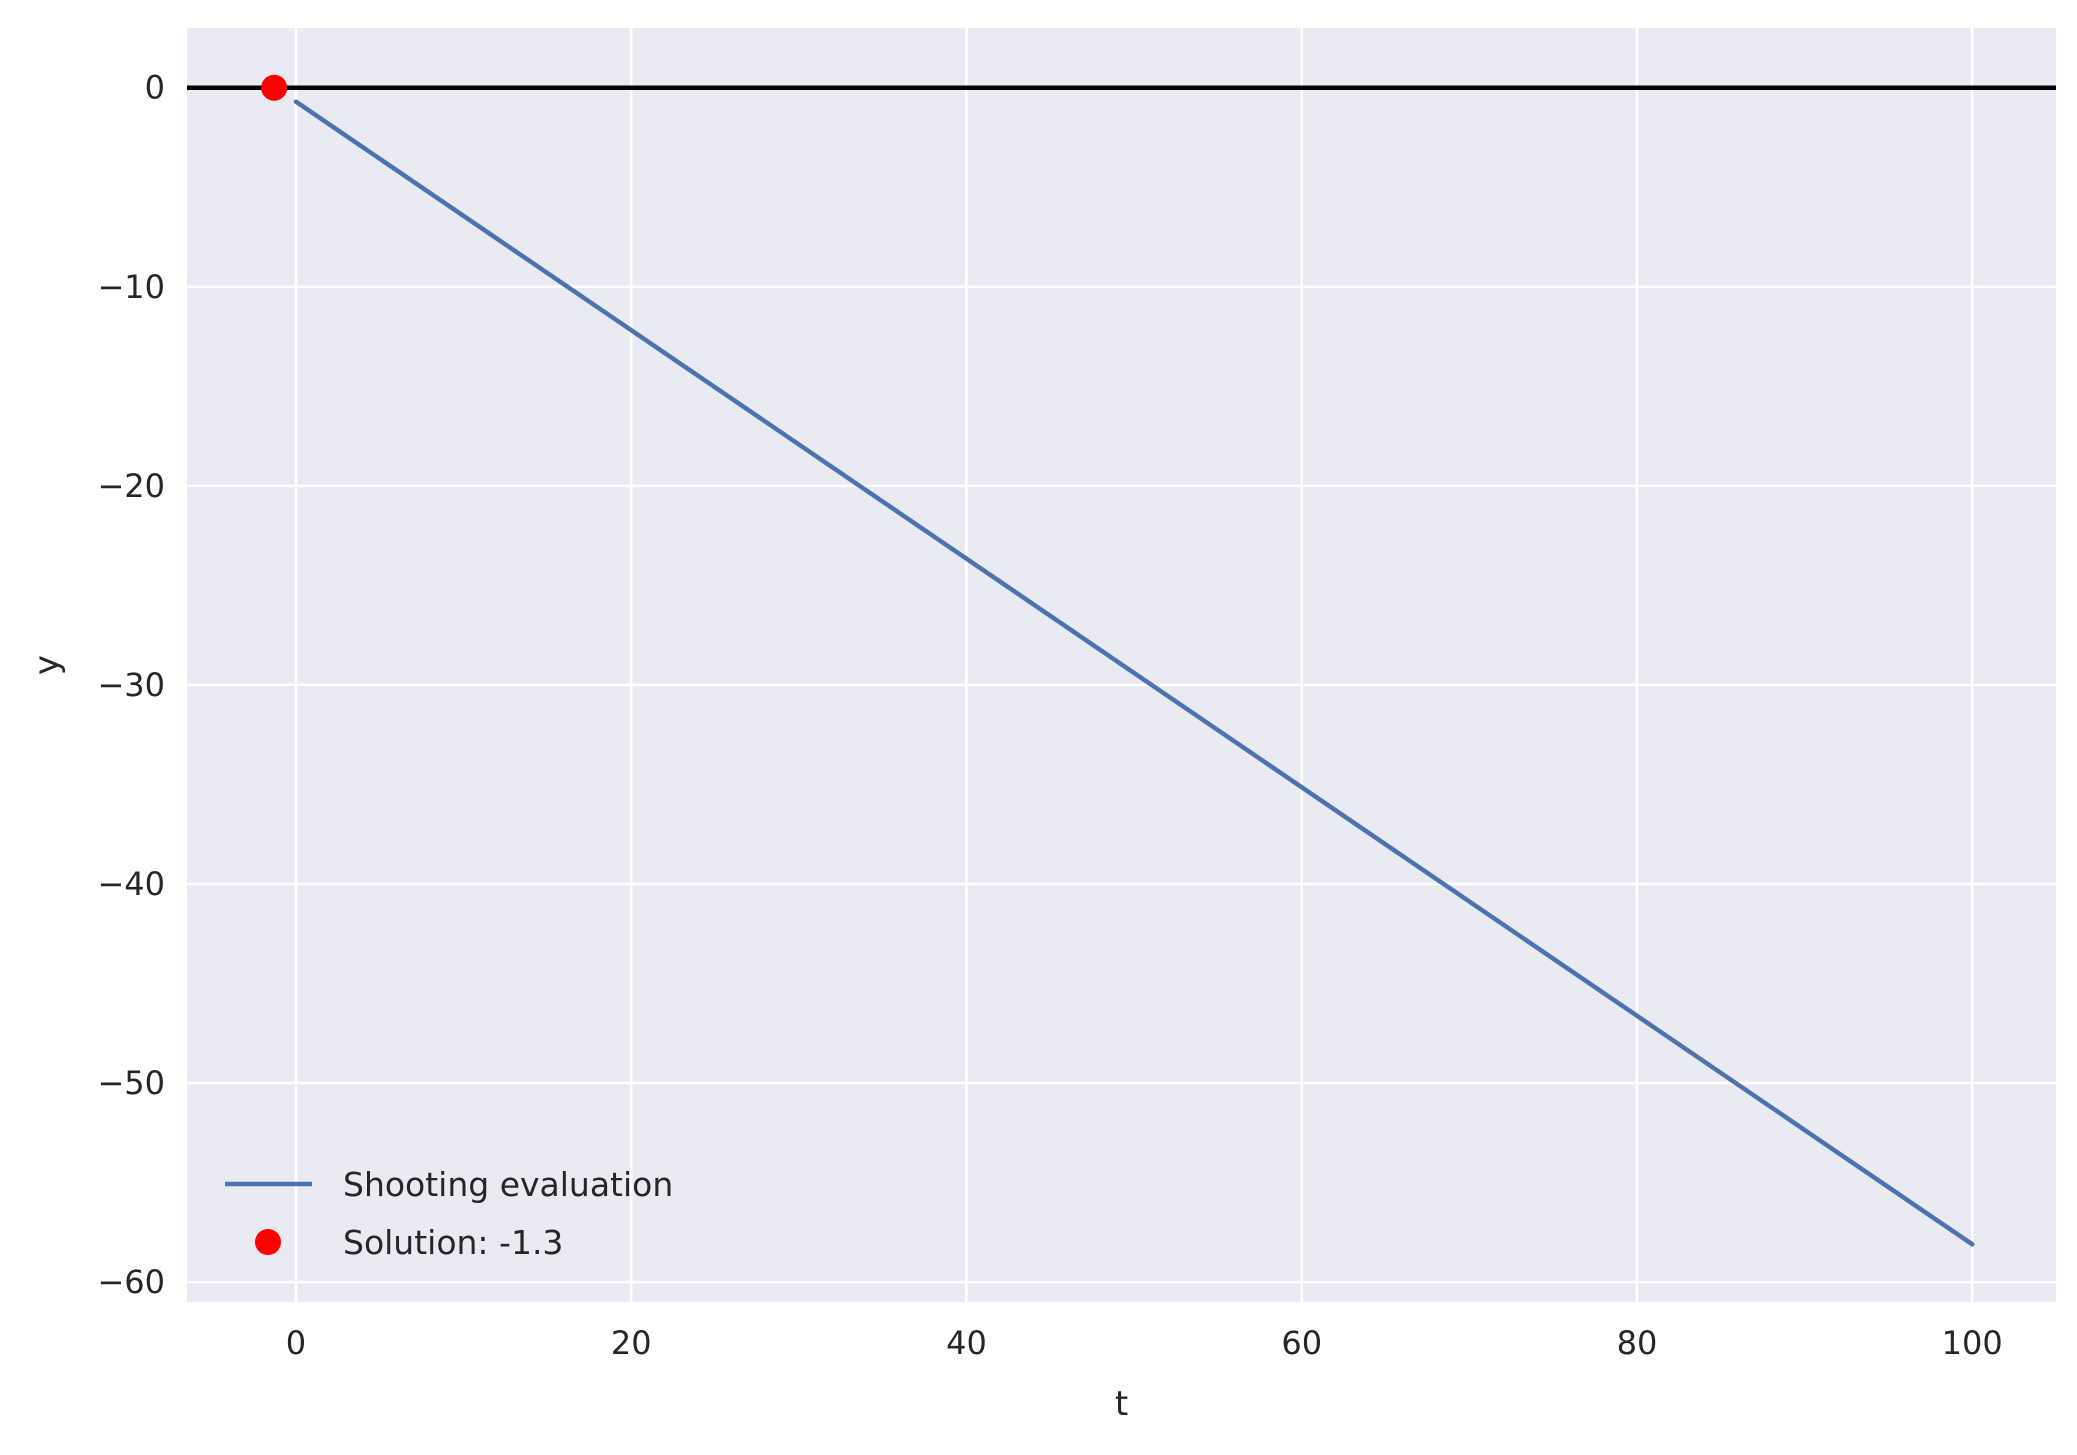 This screenshot has width=2077, height=1455. I want to click on legend-swatch-solution, so click(268, 1242).